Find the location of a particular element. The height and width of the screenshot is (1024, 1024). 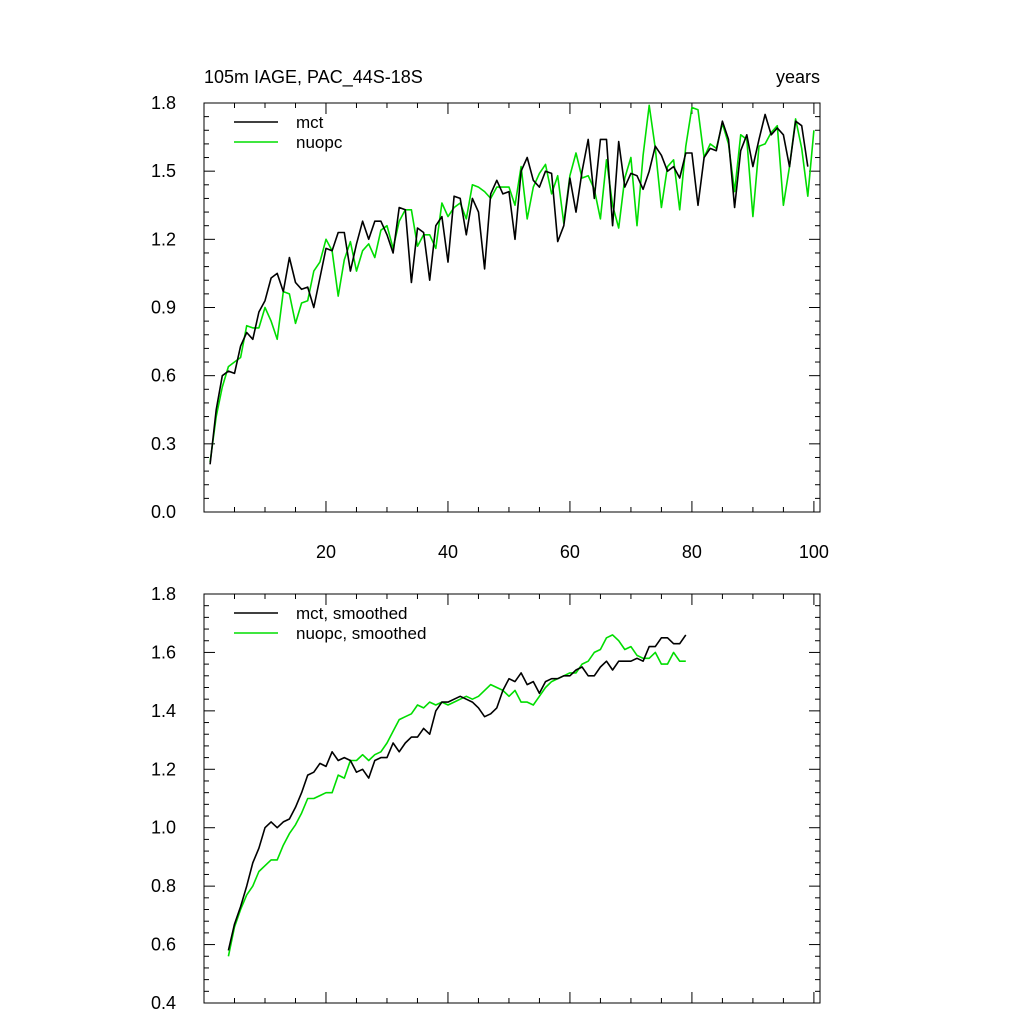

legend-label-0: mct is located at coordinates (310, 122).